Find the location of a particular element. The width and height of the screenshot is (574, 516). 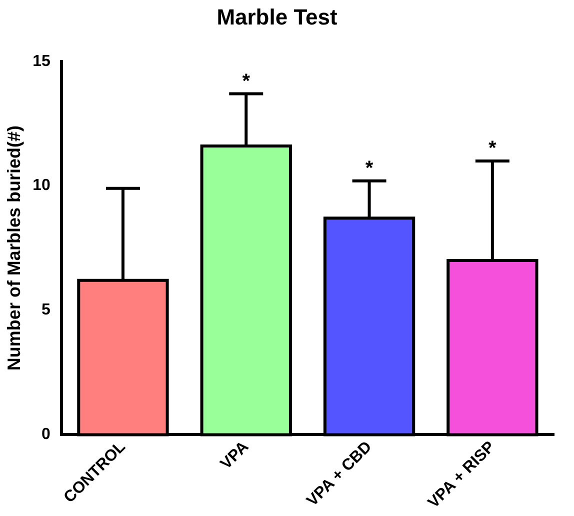

chart-title: Marble Test is located at coordinates (277, 17).